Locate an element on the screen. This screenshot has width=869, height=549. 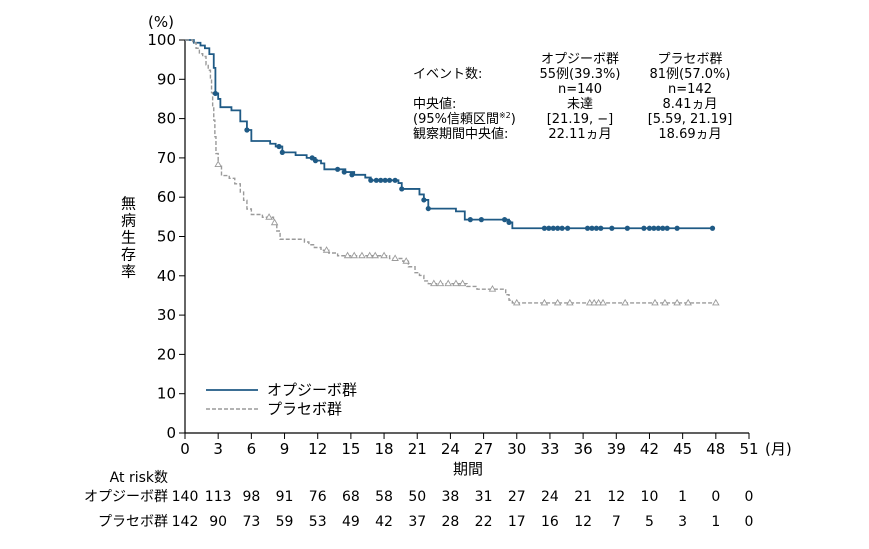
y-tick-label: 100 is located at coordinates (161, 40).